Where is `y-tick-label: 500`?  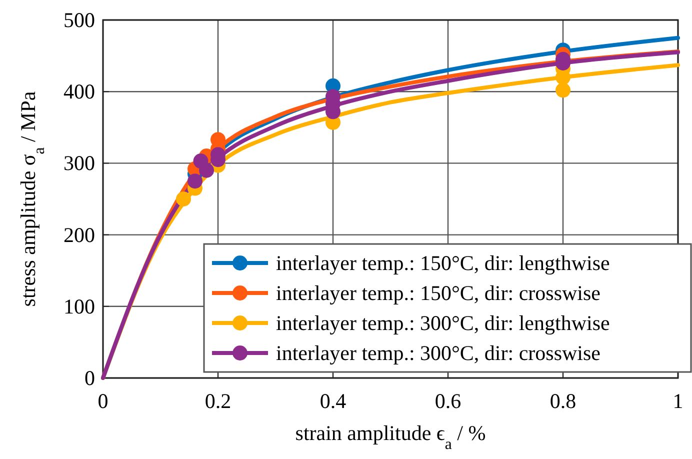 y-tick-label: 500 is located at coordinates (79, 20).